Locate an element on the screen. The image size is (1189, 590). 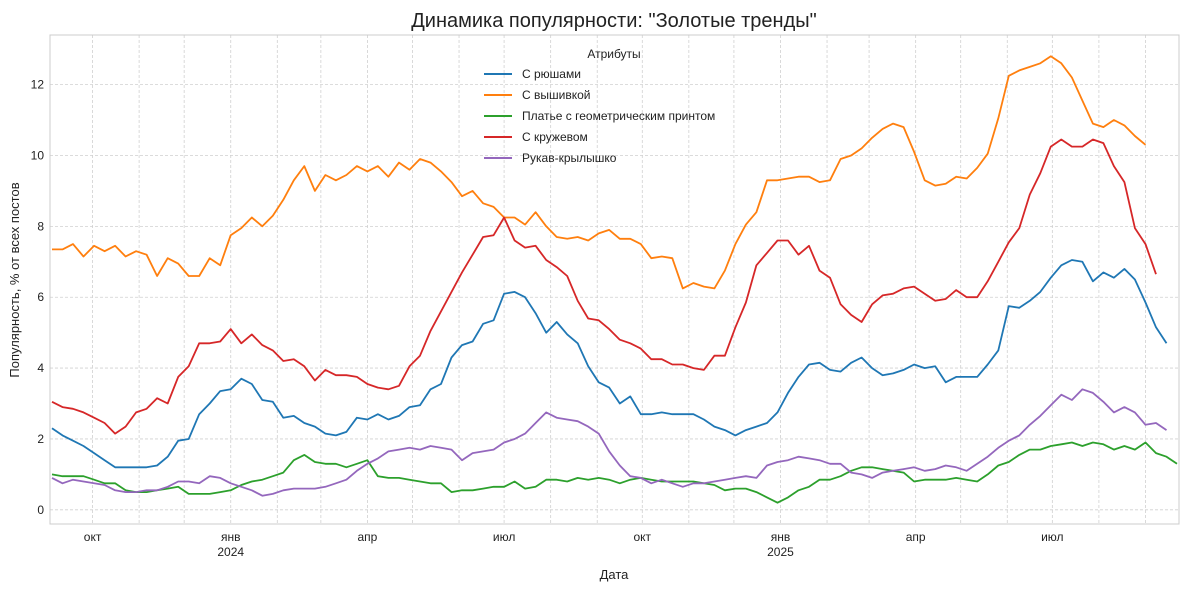
y-tick-label: 12 is located at coordinates (38, 85).